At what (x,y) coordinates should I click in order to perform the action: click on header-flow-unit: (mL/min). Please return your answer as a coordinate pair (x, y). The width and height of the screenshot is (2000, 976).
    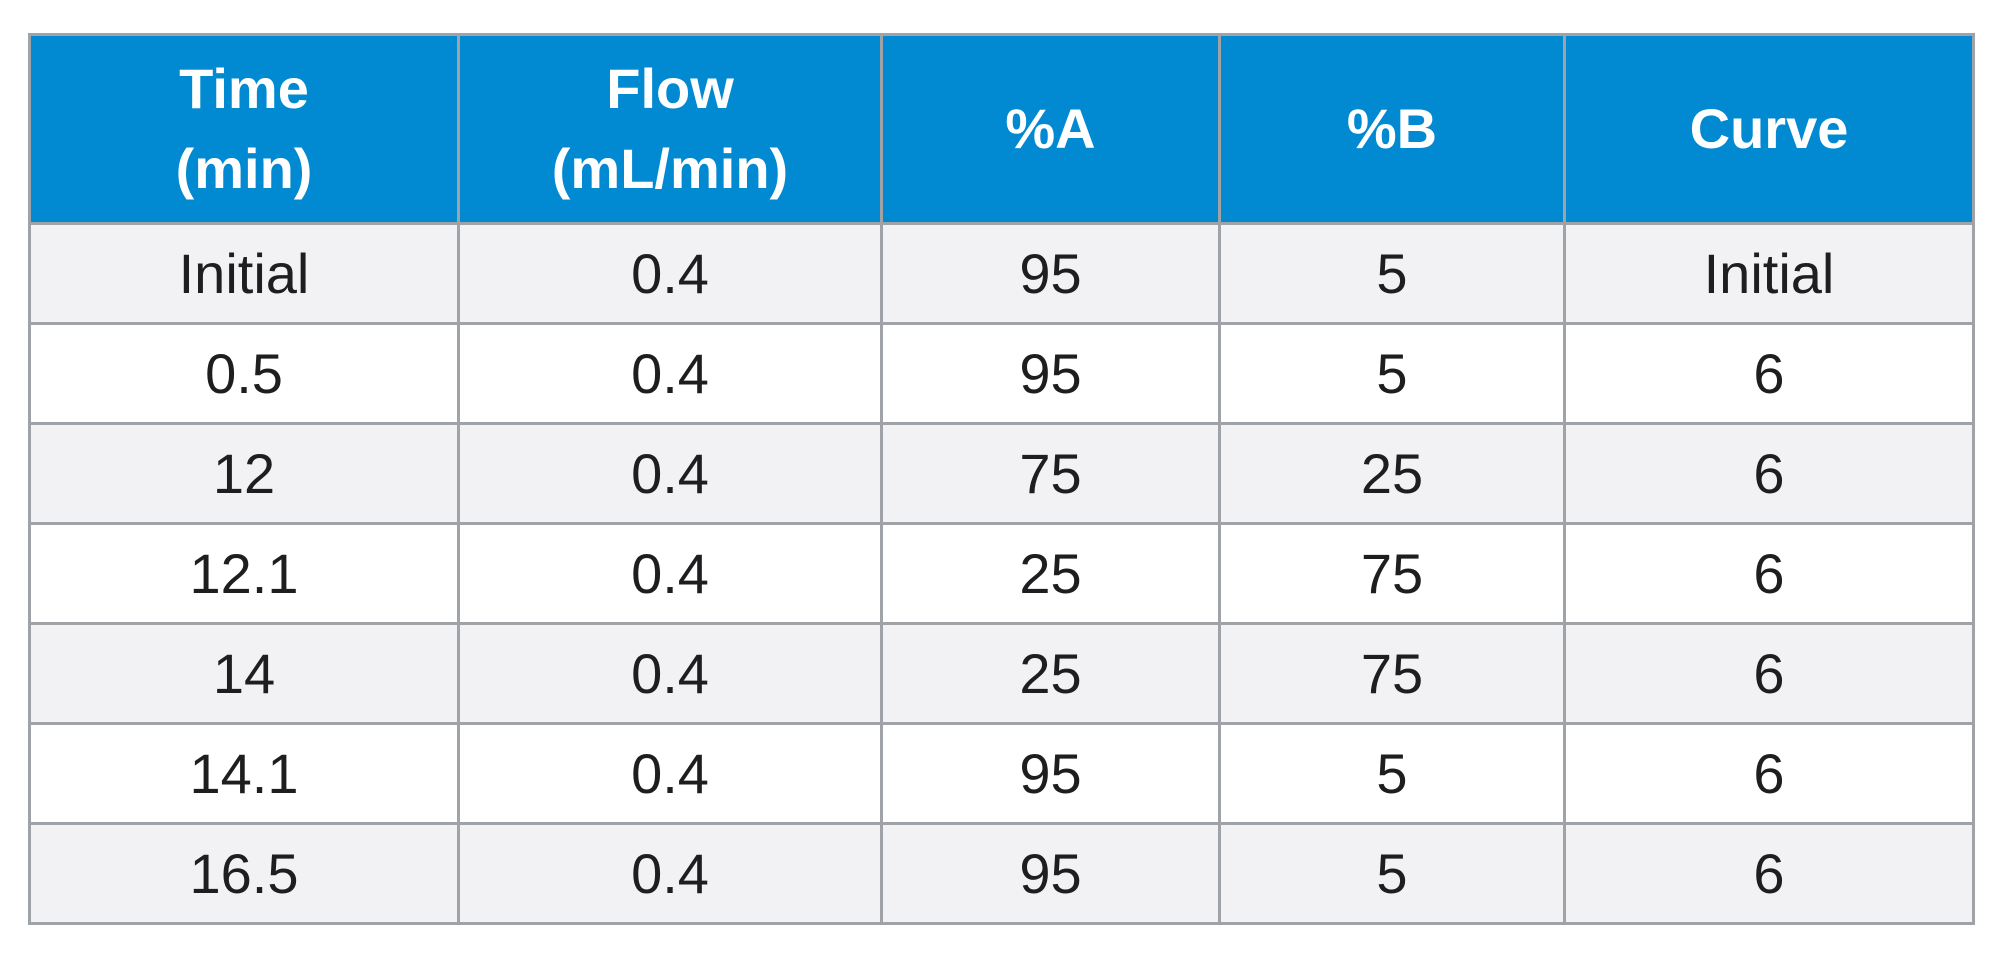
    Looking at the image, I should click on (670, 168).